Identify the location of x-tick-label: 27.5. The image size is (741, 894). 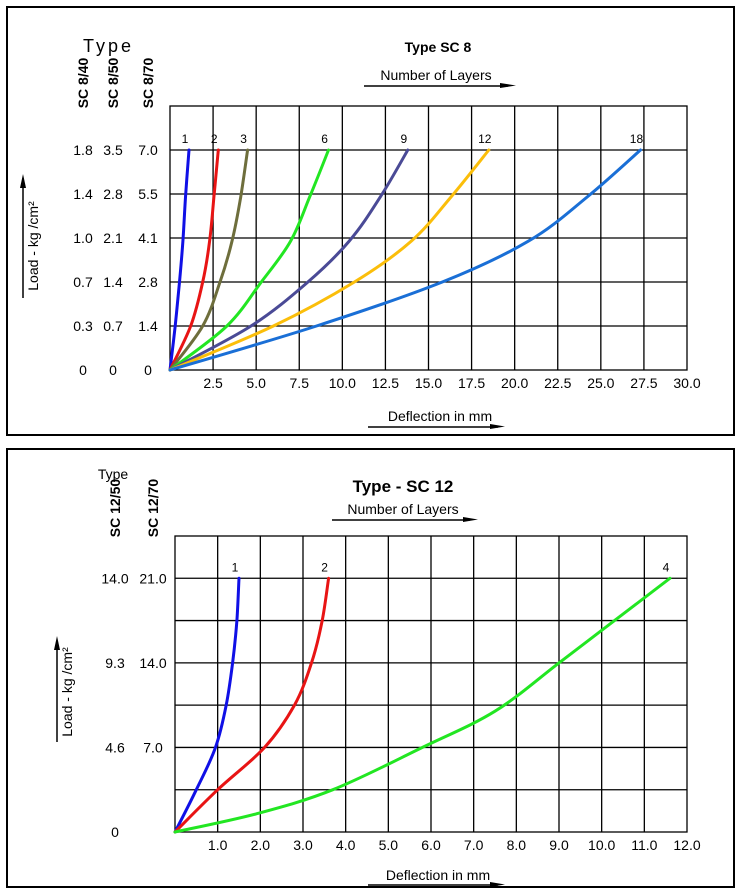
(643, 383).